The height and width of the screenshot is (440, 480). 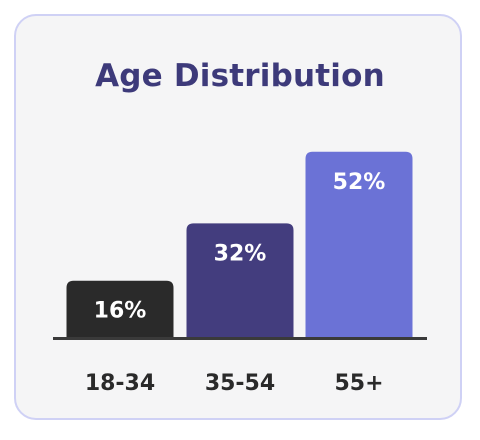 I want to click on chart-title: Age Distribution, so click(x=240, y=76).